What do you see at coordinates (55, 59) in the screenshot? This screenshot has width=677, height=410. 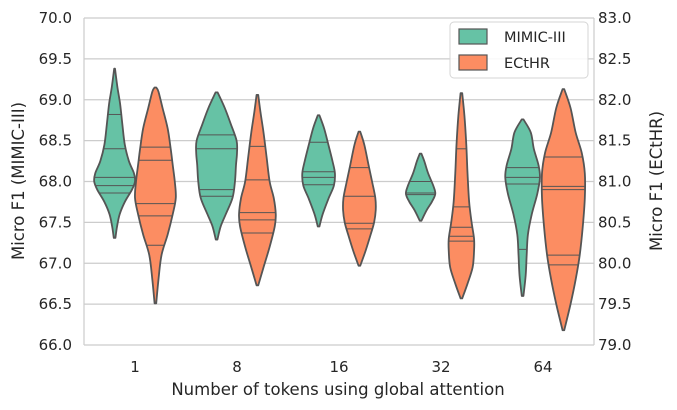 I see `y-left-tick-label: 69.5` at bounding box center [55, 59].